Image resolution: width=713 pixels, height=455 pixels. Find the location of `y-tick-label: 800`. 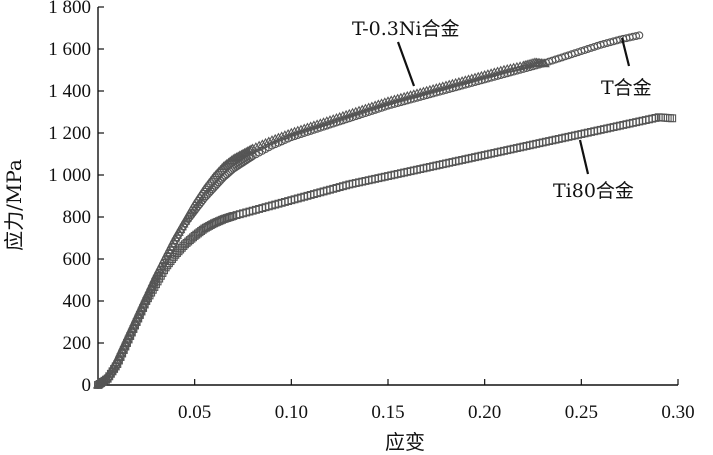

y-tick-label: 800 is located at coordinates (77, 217).